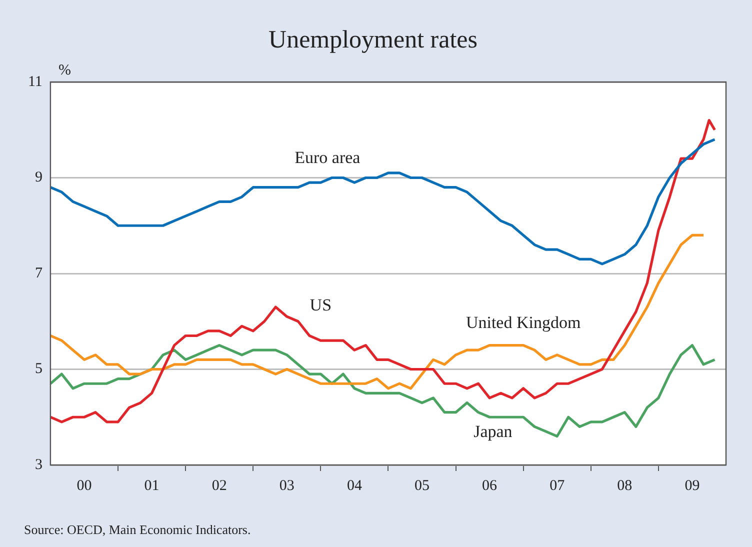 This screenshot has height=547, width=752. Describe the element at coordinates (38, 464) in the screenshot. I see `y-tick-label: 3` at that location.